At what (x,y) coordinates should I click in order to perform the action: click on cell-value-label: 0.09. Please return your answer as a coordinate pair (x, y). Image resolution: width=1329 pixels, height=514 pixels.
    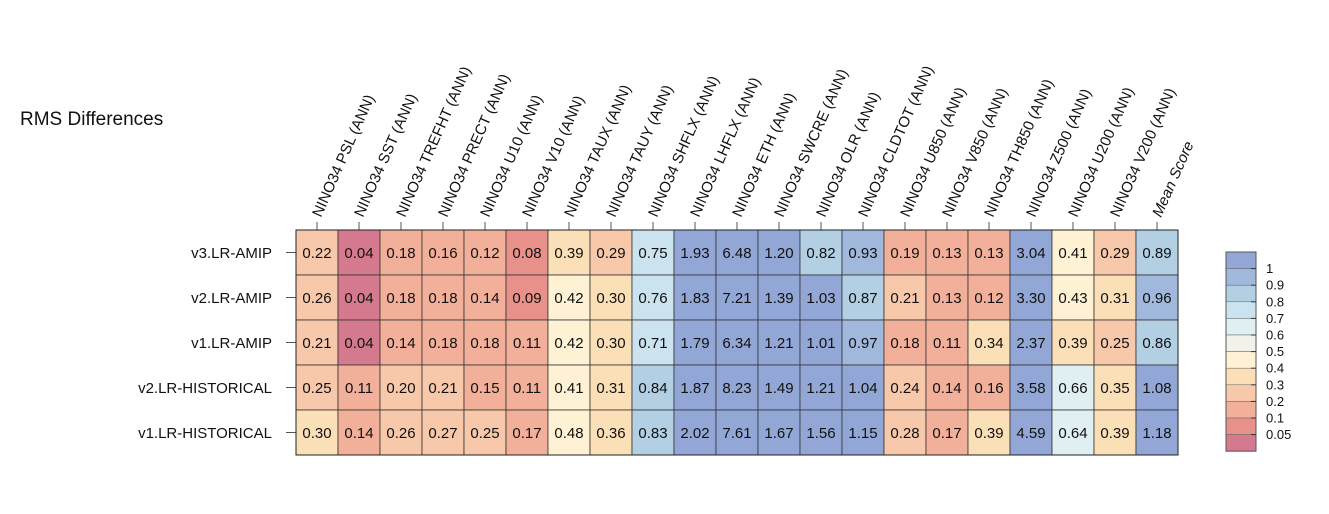
    Looking at the image, I should click on (526, 298).